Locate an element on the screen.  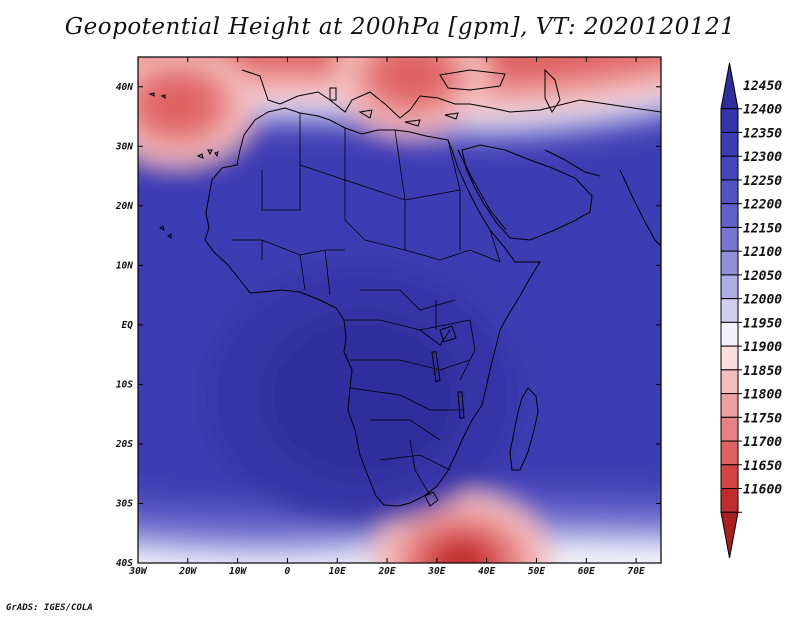
longitude-tick-label: 0 is located at coordinates (288, 571).